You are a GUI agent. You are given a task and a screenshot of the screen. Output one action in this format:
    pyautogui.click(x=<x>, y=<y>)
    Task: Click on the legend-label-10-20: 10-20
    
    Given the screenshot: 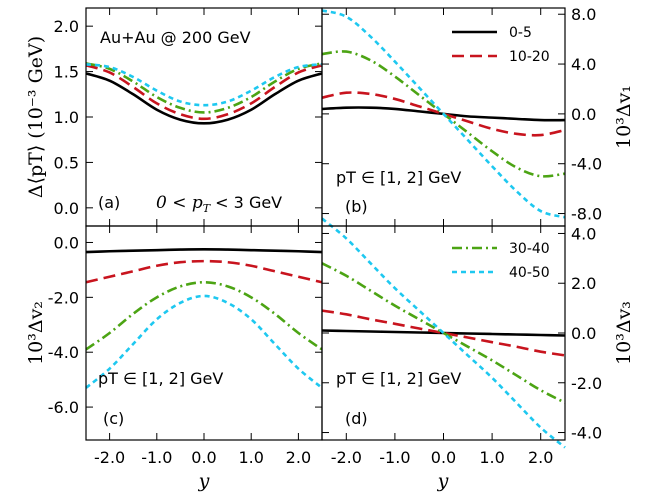 What is the action you would take?
    pyautogui.click(x=529, y=57)
    